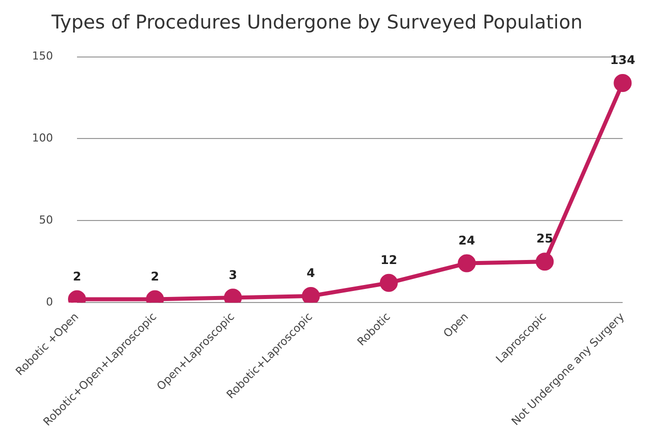  What do you see at coordinates (545, 239) in the screenshot?
I see `data-label: 25` at bounding box center [545, 239].